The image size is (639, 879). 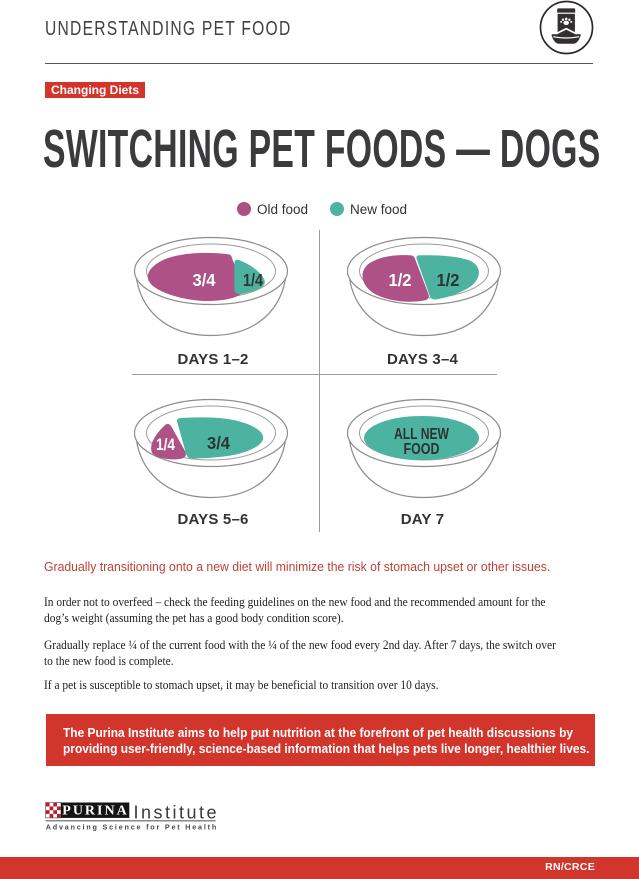 What do you see at coordinates (132, 826) in the screenshot?
I see `svg-text:Advancing Science for Pet Heal: Advancing Science for Pet Health` at bounding box center [132, 826].